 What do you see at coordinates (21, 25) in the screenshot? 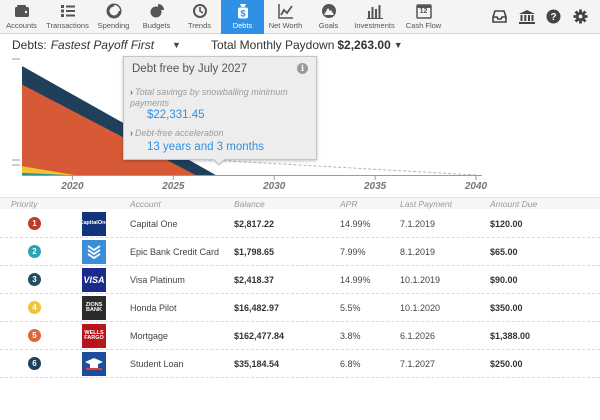
I see `nav-label: Accounts` at bounding box center [21, 25].